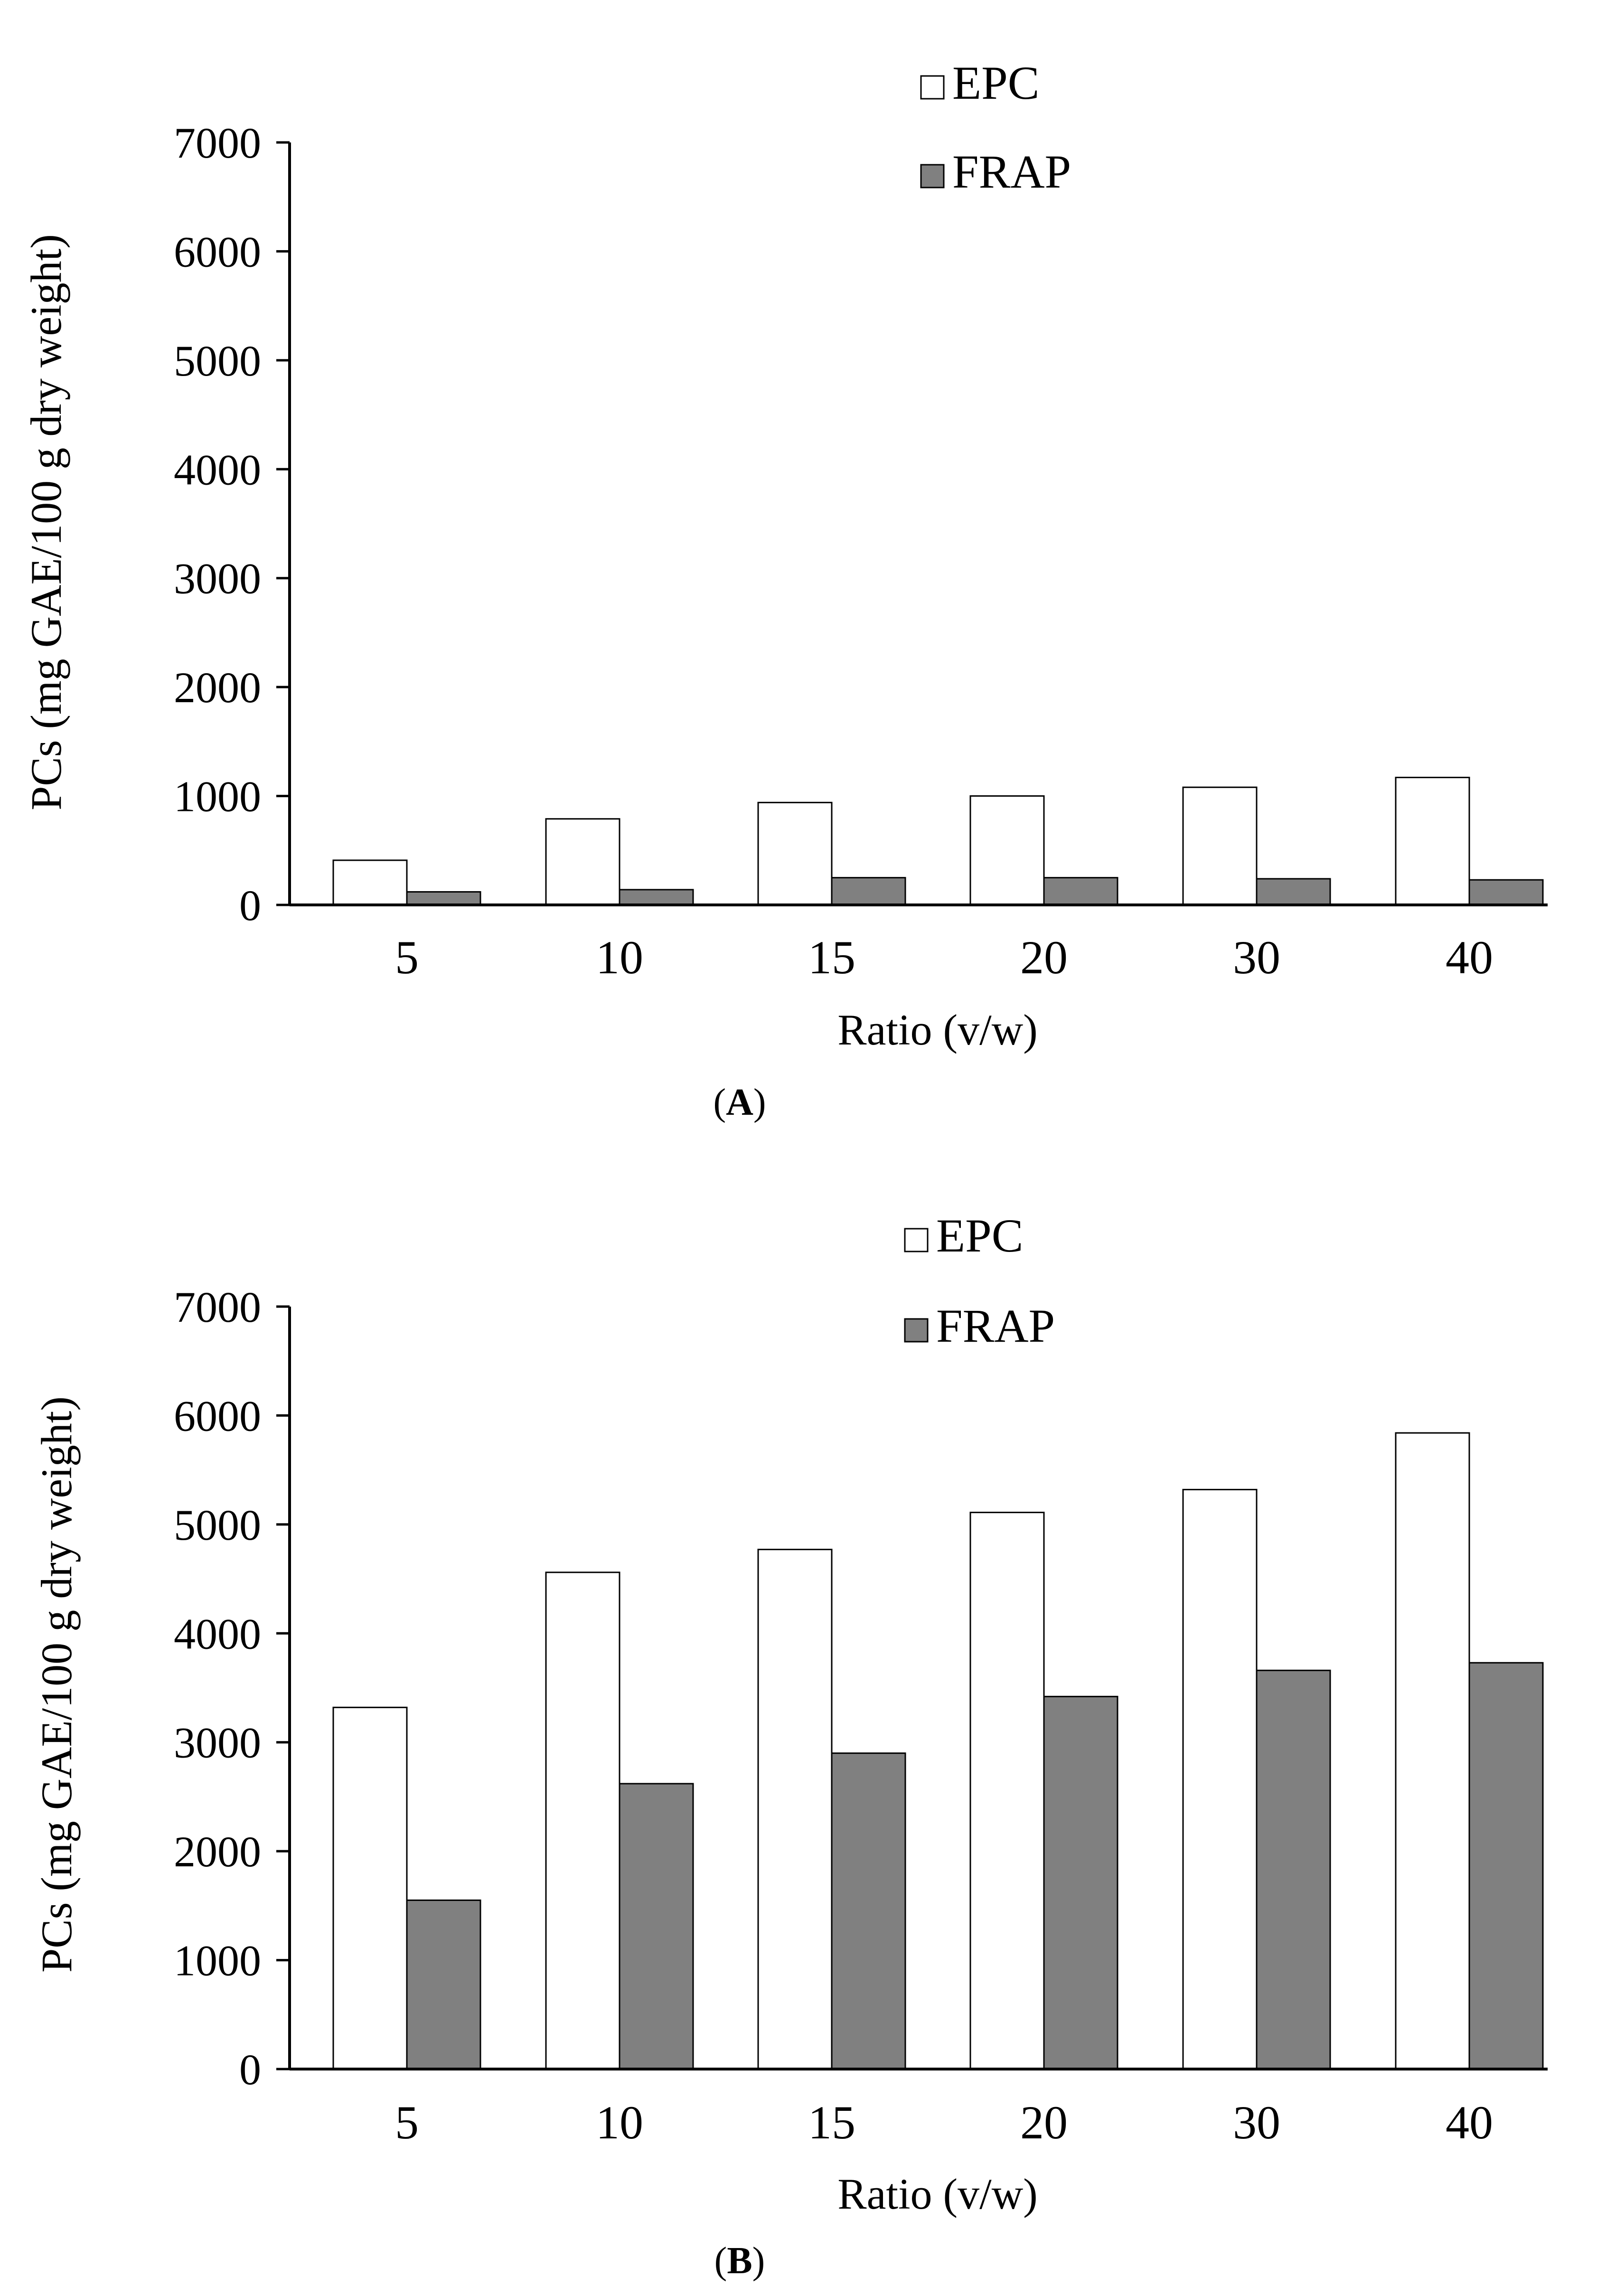 The image size is (1597, 2296). What do you see at coordinates (740, 2261) in the screenshot?
I see `panel-label: (B)` at bounding box center [740, 2261].